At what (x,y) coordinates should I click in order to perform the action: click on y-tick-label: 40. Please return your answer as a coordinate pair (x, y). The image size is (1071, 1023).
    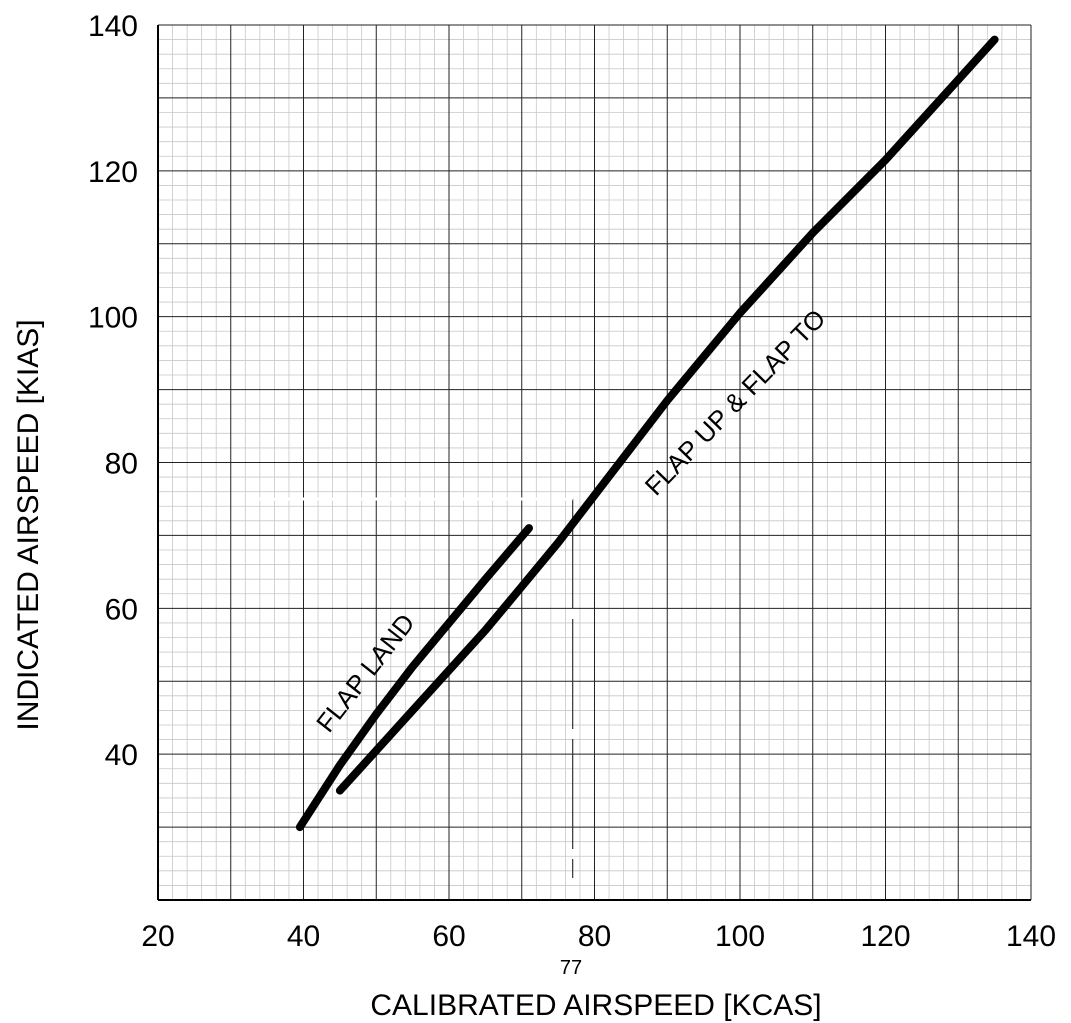
    Looking at the image, I should click on (121, 755).